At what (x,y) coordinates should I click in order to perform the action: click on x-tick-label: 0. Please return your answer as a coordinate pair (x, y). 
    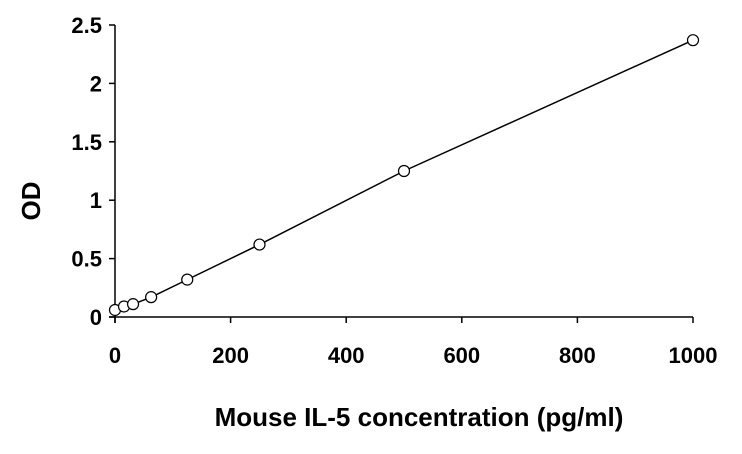
    Looking at the image, I should click on (115, 355).